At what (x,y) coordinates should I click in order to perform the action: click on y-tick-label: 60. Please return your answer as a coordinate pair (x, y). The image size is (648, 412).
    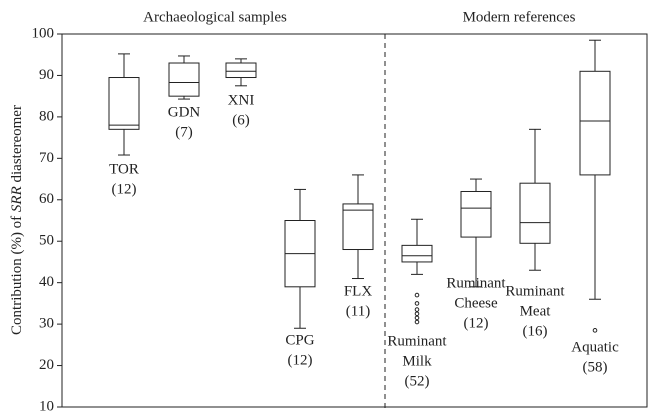
    Looking at the image, I should click on (46, 199).